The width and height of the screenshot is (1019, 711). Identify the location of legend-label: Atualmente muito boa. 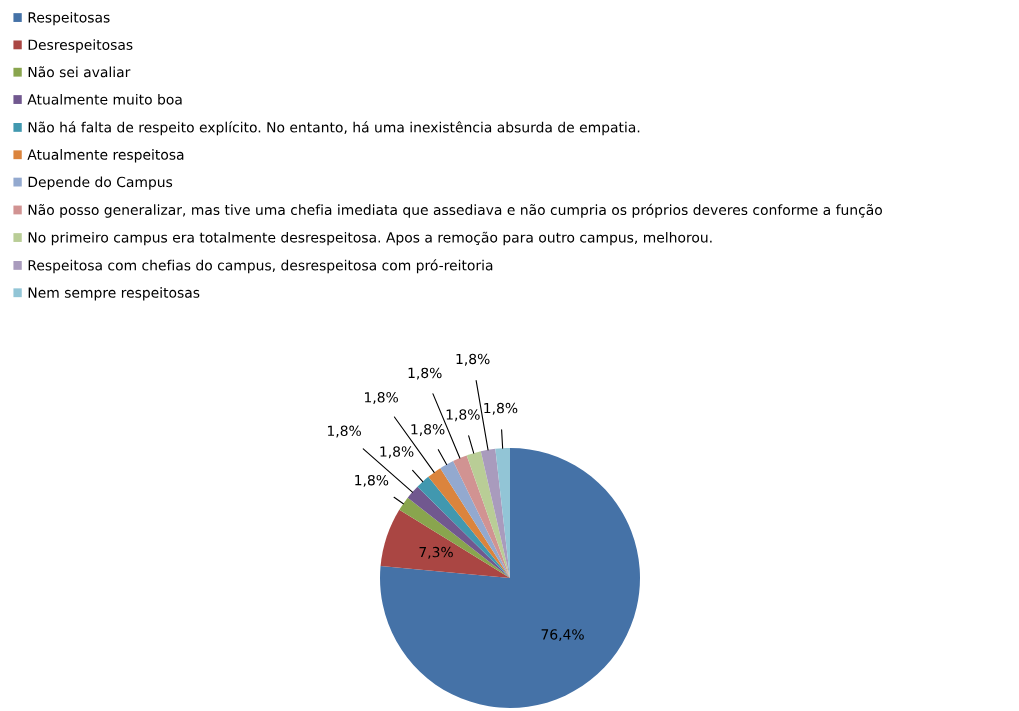
(104, 99).